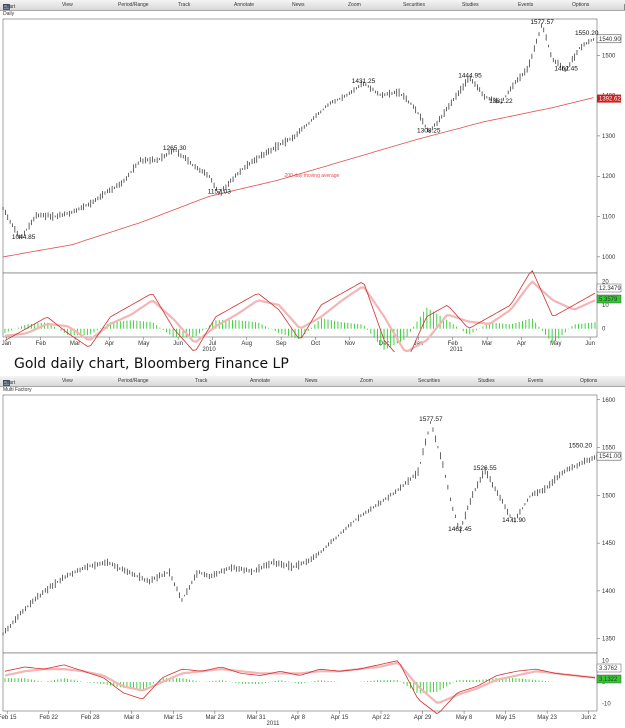 The width and height of the screenshot is (625, 728). Describe the element at coordinates (9, 14) in the screenshot. I see `chart-tab-title: Daily` at that location.